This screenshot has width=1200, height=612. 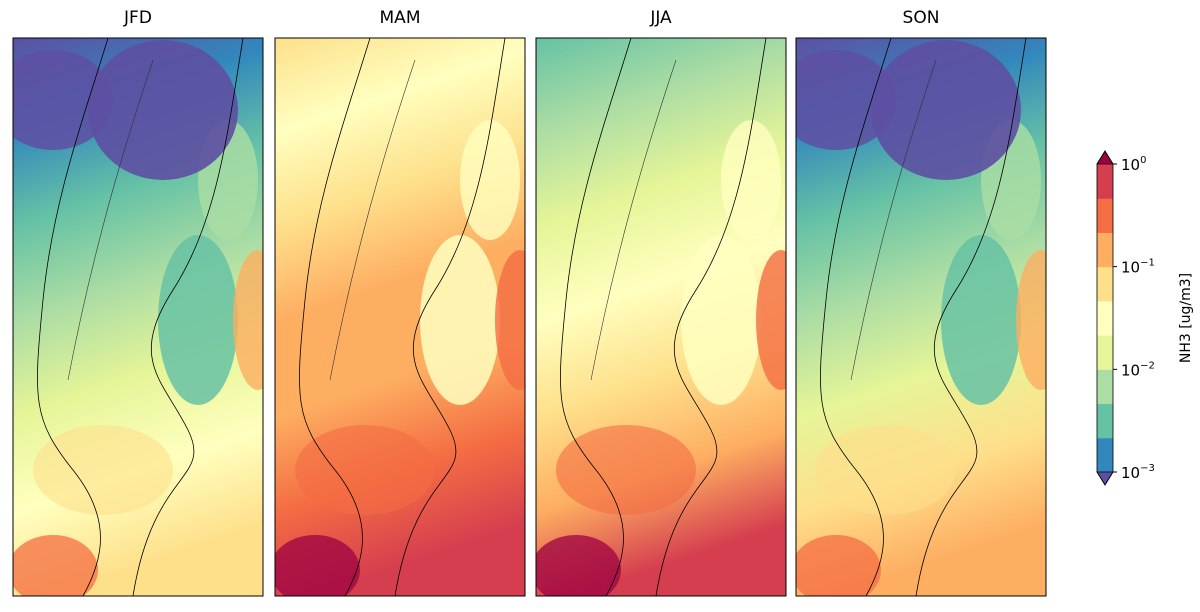 What do you see at coordinates (1138, 472) in the screenshot?
I see `colorbar-tick-label: 10⁻³` at bounding box center [1138, 472].